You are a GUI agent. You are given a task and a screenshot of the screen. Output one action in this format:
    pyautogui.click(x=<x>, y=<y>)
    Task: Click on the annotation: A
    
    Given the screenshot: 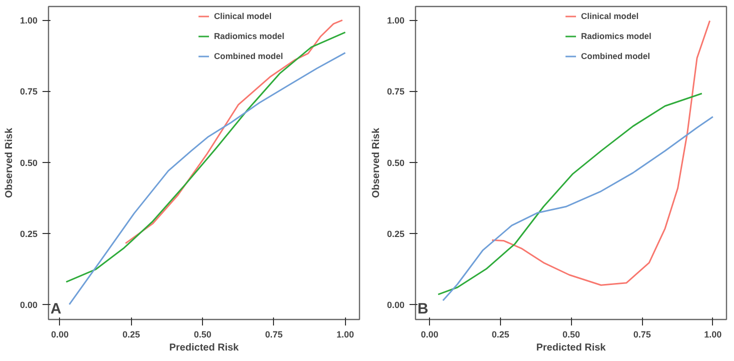 What is the action you would take?
    pyautogui.click(x=56, y=309)
    